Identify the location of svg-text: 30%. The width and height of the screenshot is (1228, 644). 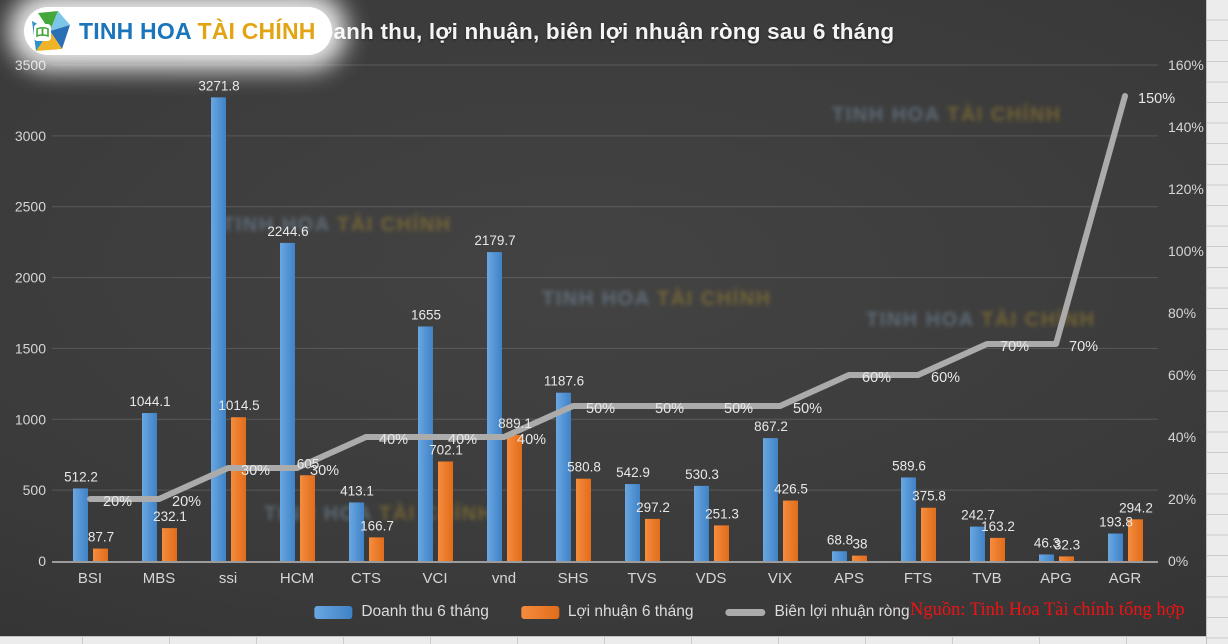
(255, 471).